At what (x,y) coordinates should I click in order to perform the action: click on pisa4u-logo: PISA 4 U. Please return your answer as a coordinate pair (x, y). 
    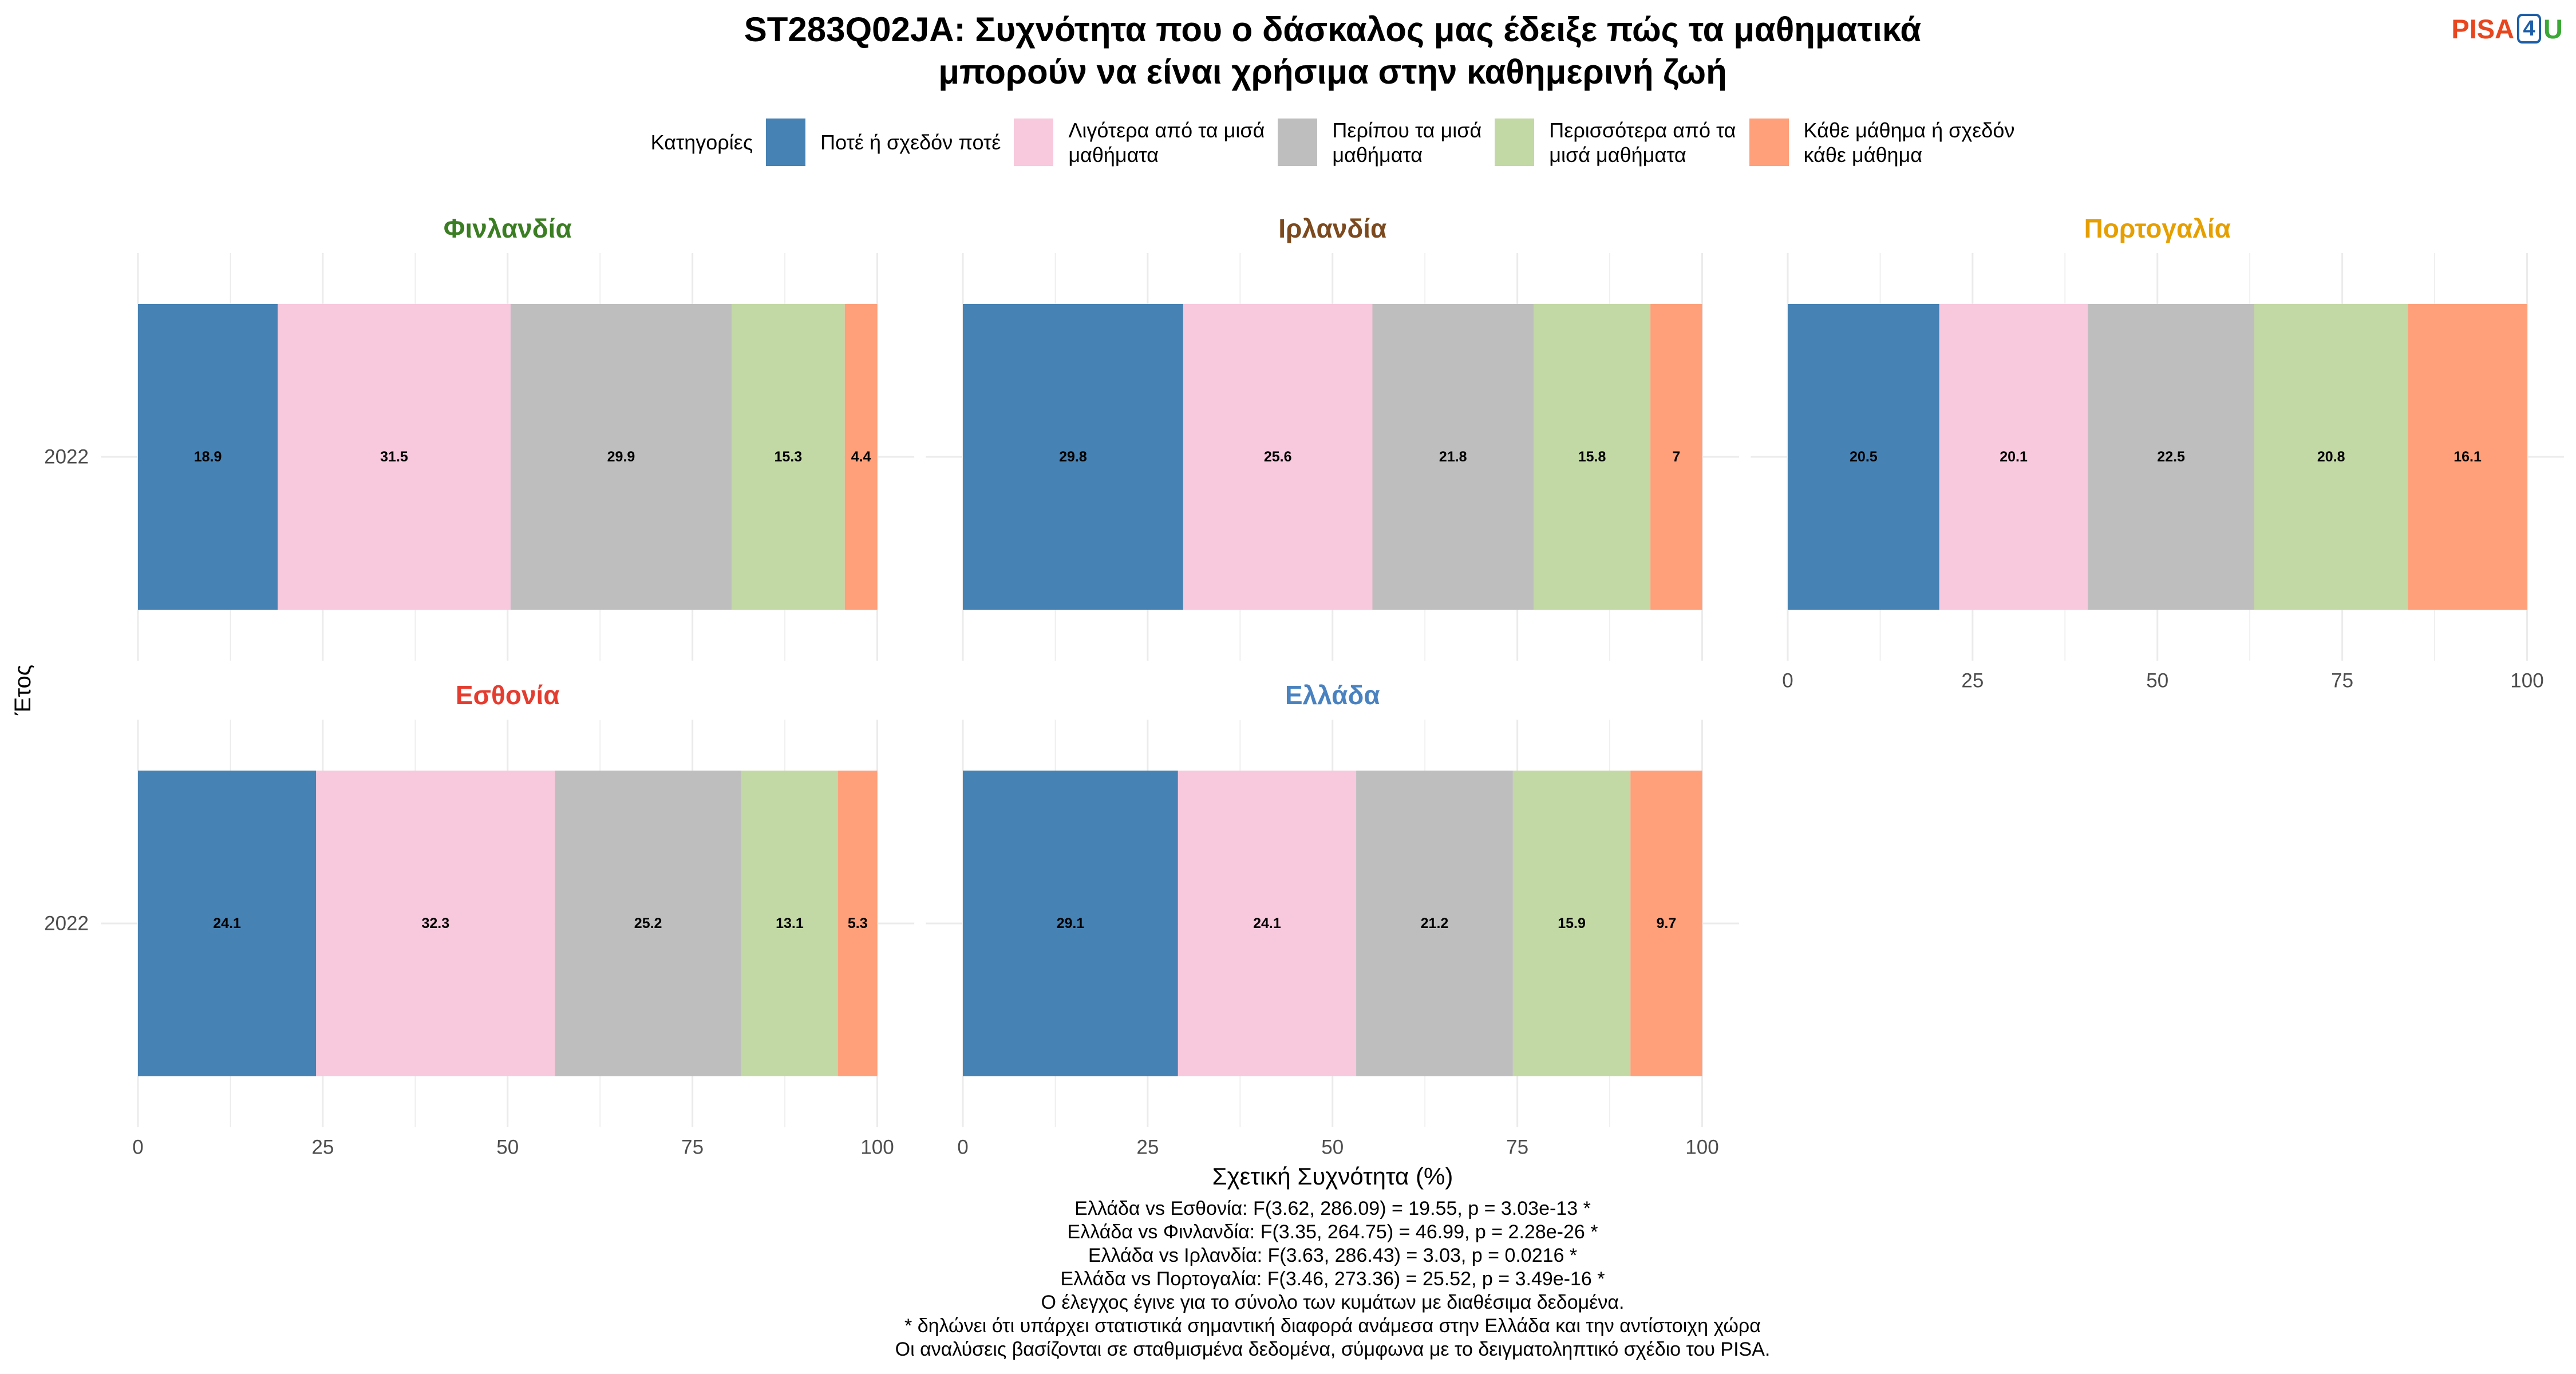
    Looking at the image, I should click on (2507, 29).